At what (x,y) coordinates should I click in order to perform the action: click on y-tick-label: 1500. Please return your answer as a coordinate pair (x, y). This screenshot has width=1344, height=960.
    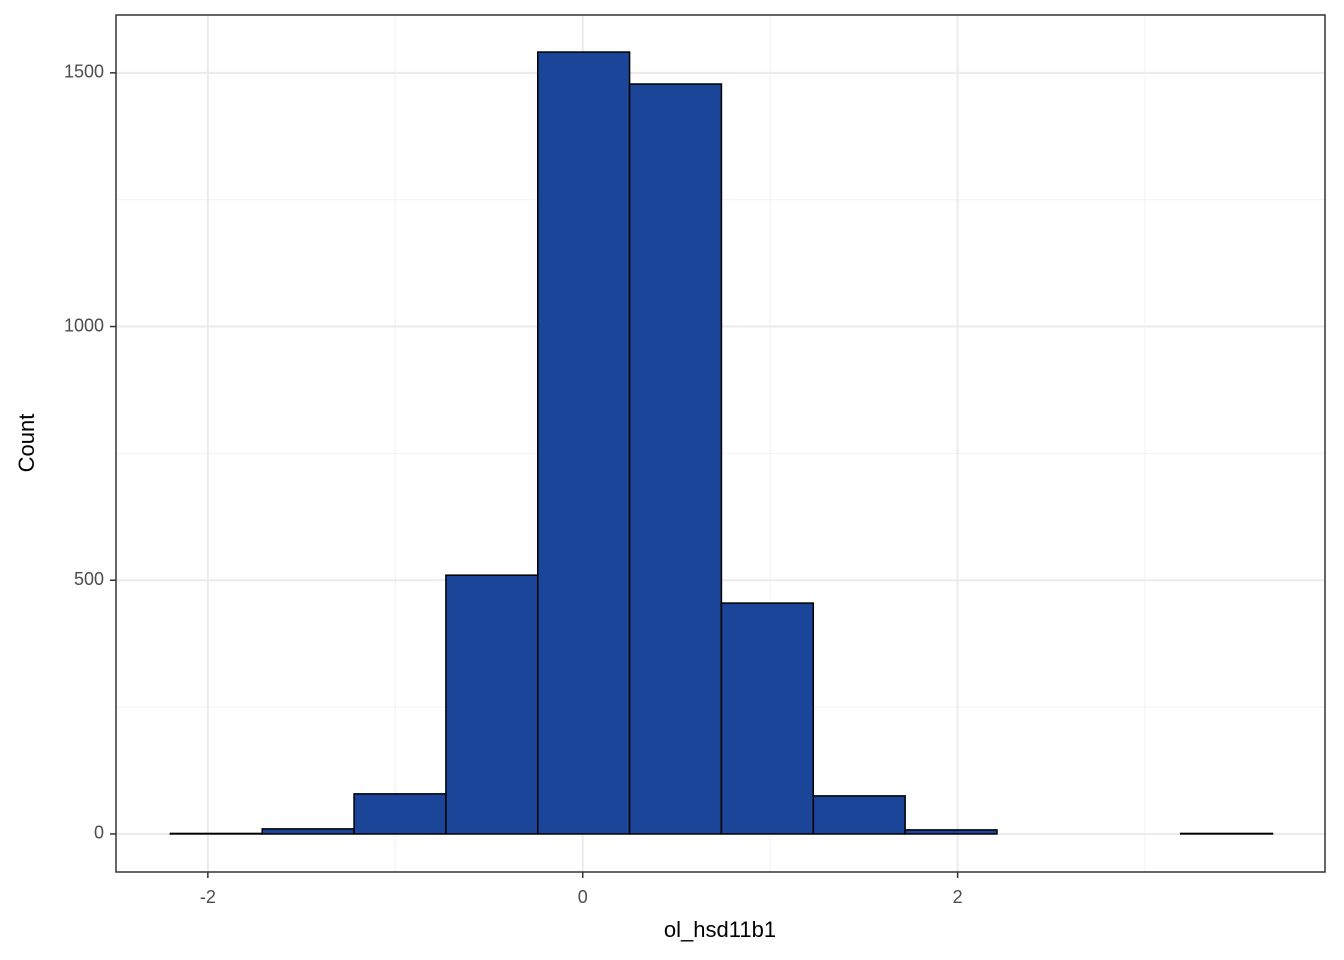
    Looking at the image, I should click on (84, 72).